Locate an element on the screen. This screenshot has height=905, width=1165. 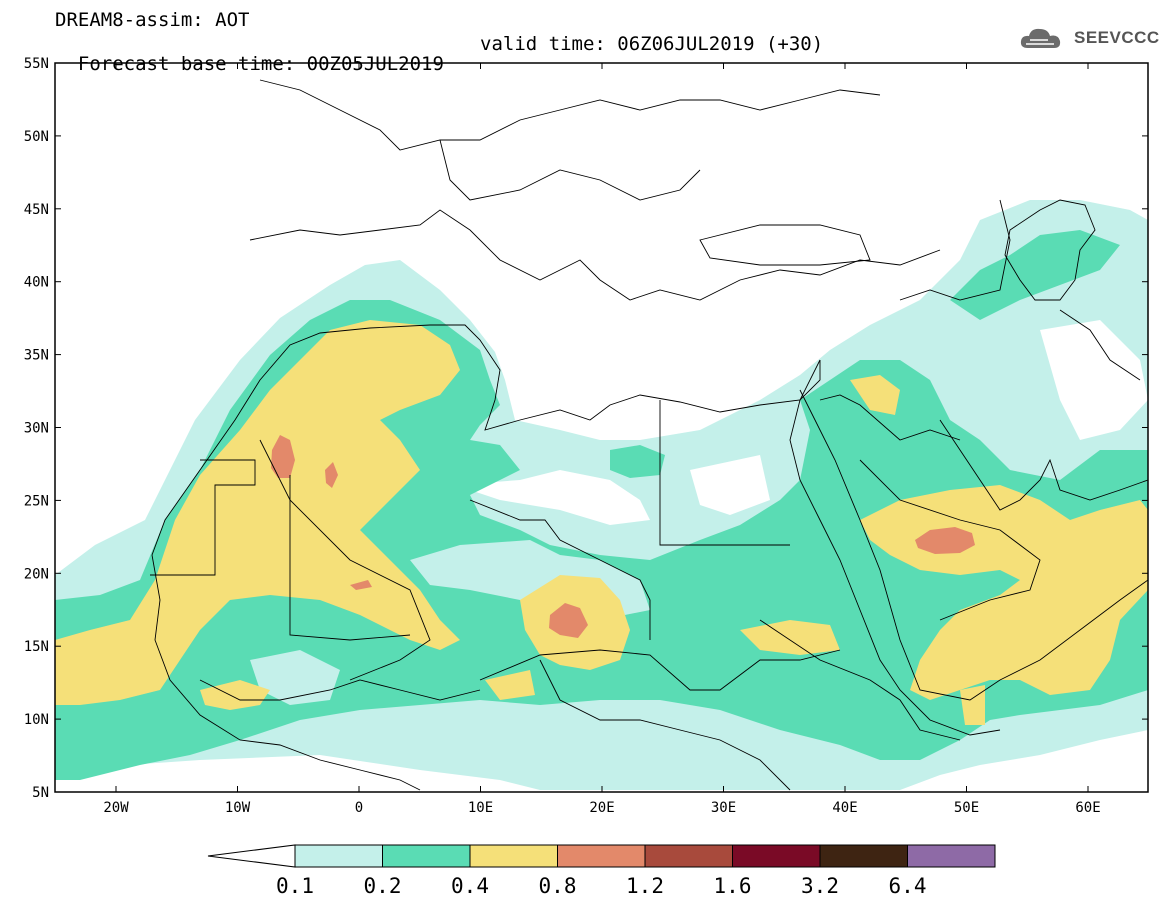
lat-label: 15N is located at coordinates (36, 647).